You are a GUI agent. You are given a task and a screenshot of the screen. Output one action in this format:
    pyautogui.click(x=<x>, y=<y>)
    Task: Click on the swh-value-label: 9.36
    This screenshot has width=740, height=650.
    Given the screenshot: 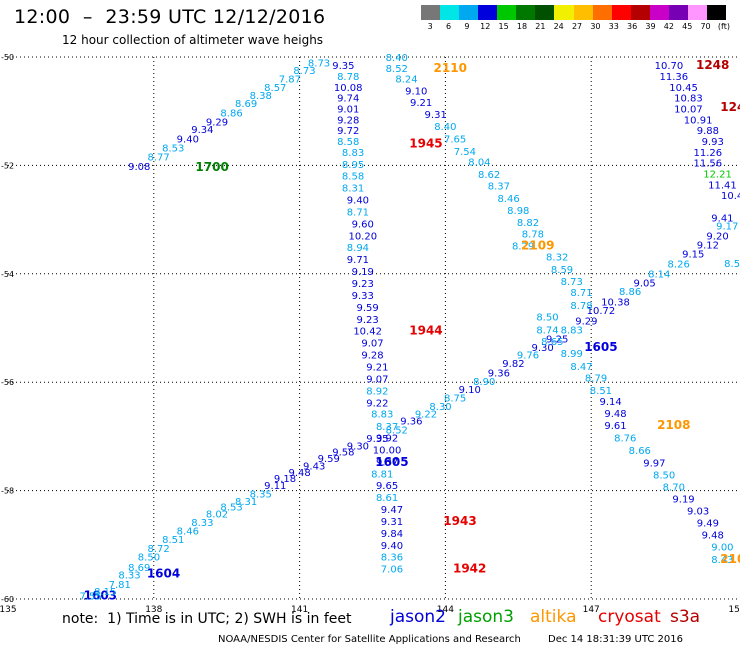 What is the action you would take?
    pyautogui.click(x=411, y=422)
    